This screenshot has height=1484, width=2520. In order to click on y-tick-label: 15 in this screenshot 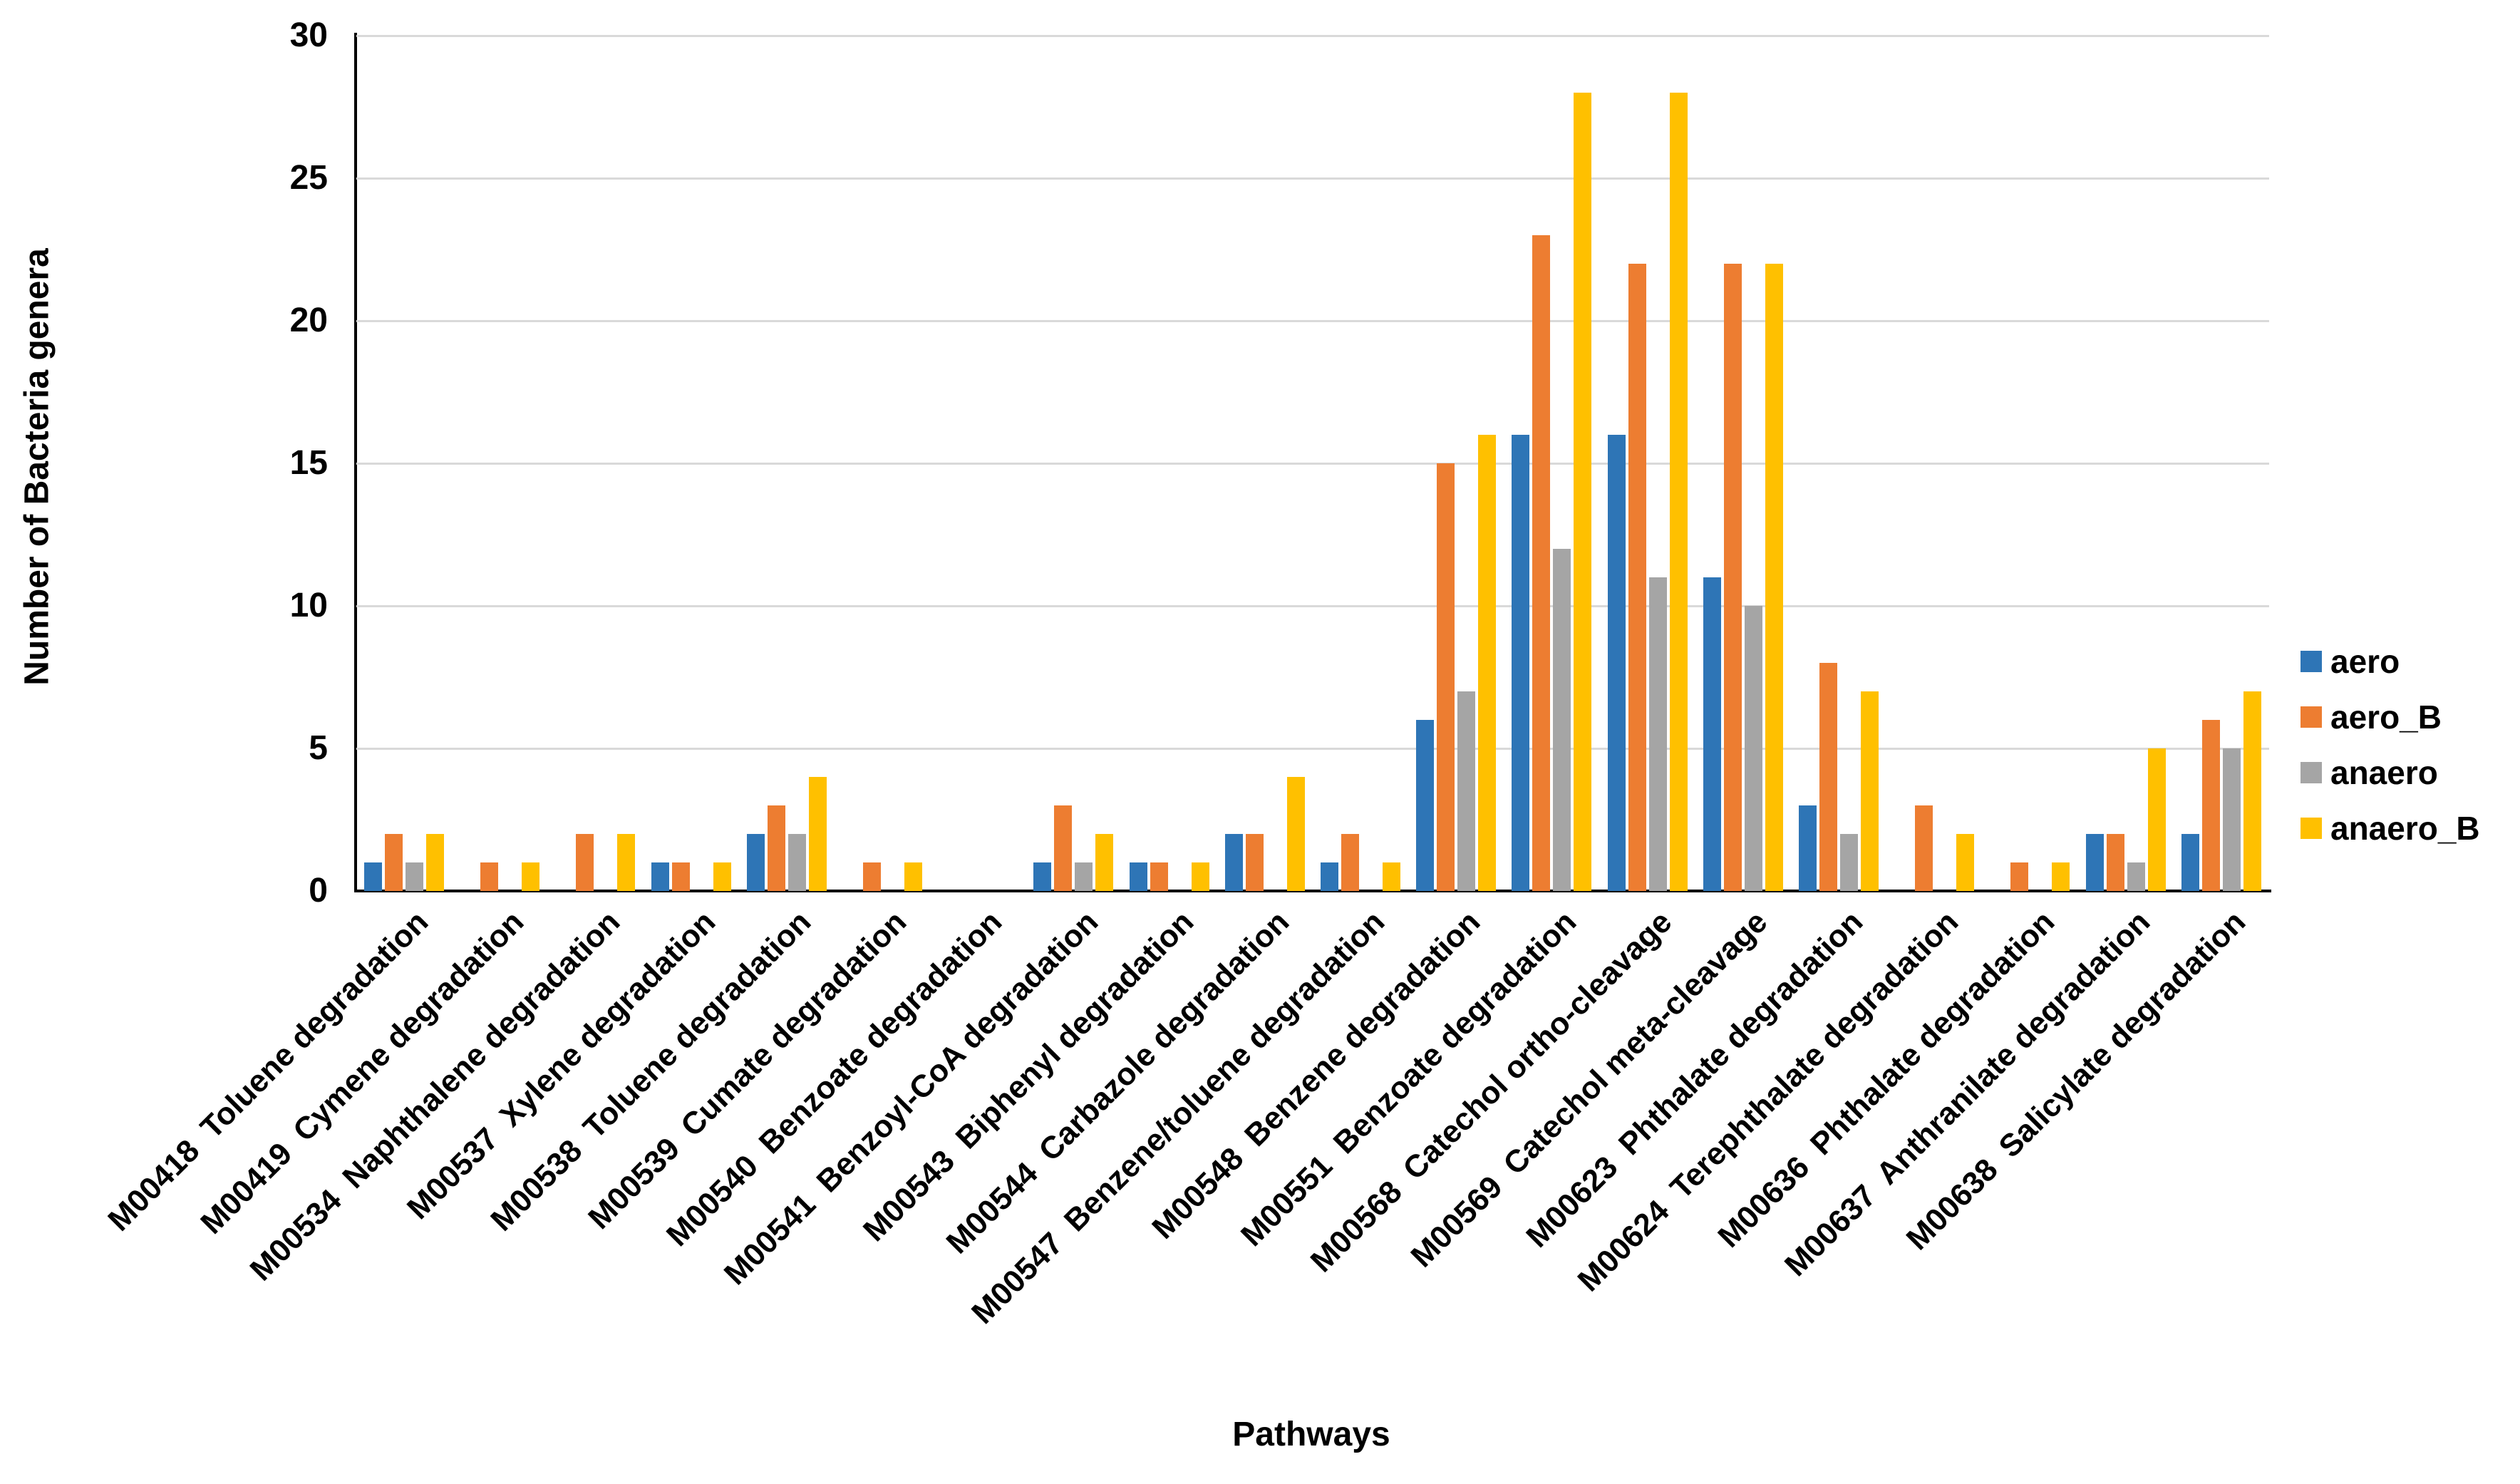, I will do `click(308, 463)`.